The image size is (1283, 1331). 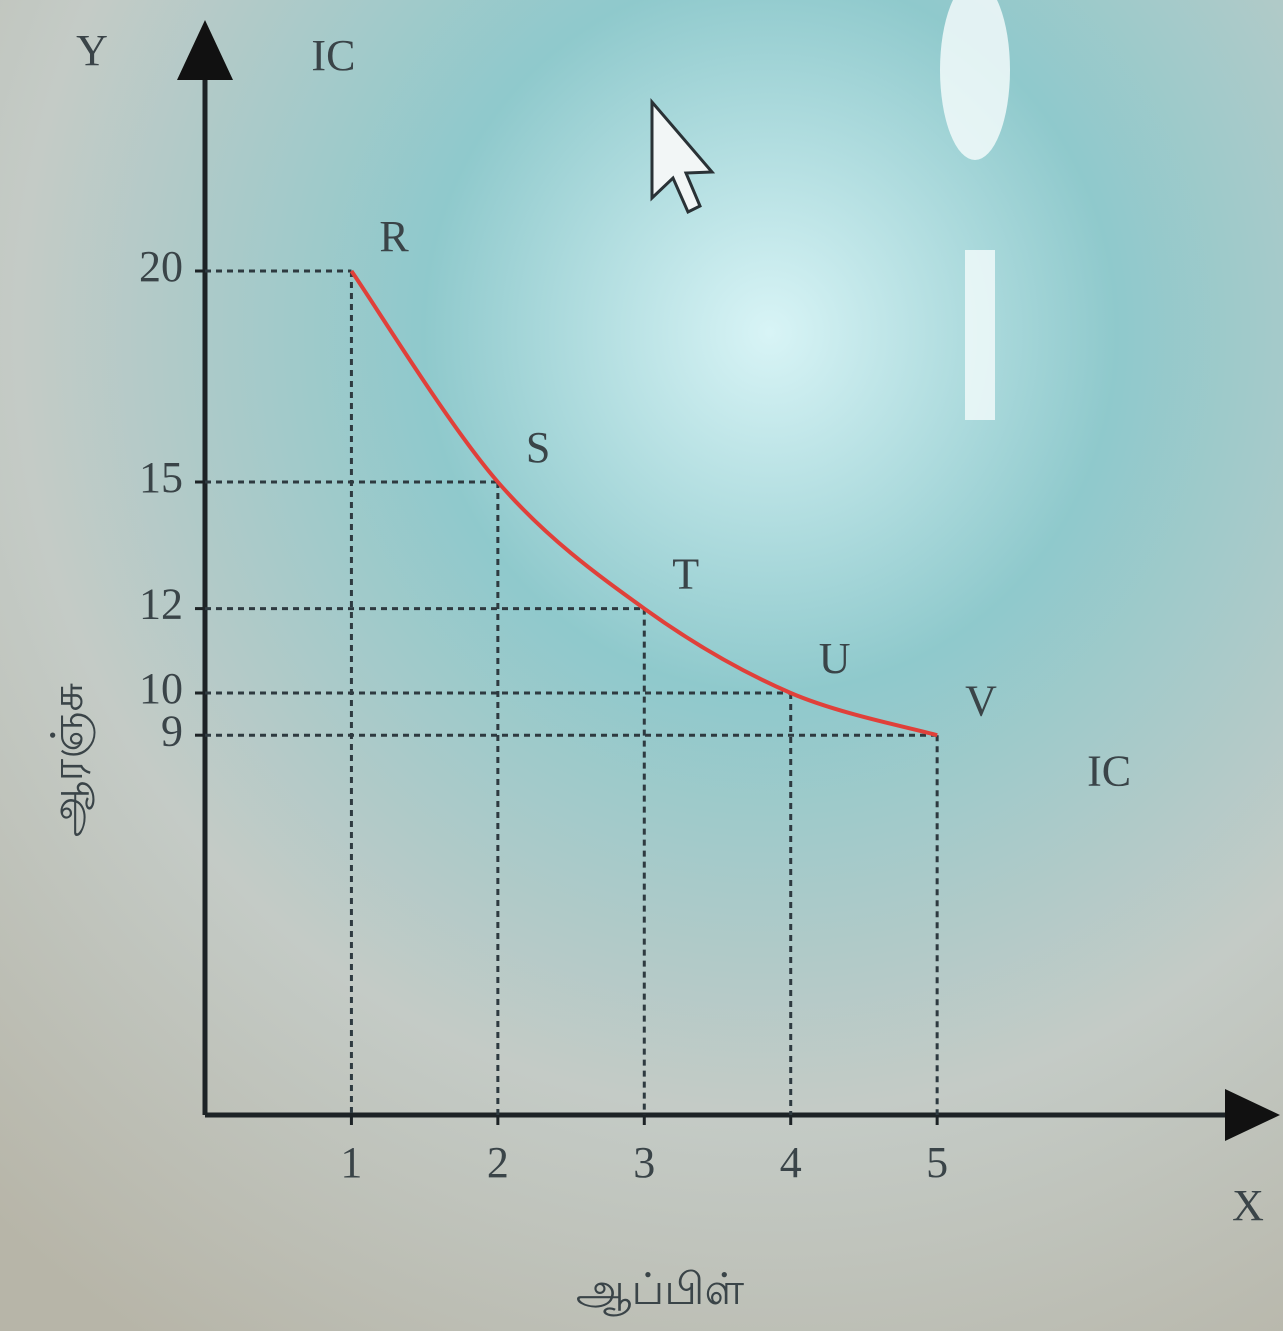 What do you see at coordinates (92, 50) in the screenshot?
I see `y-axis-letter: Y` at bounding box center [92, 50].